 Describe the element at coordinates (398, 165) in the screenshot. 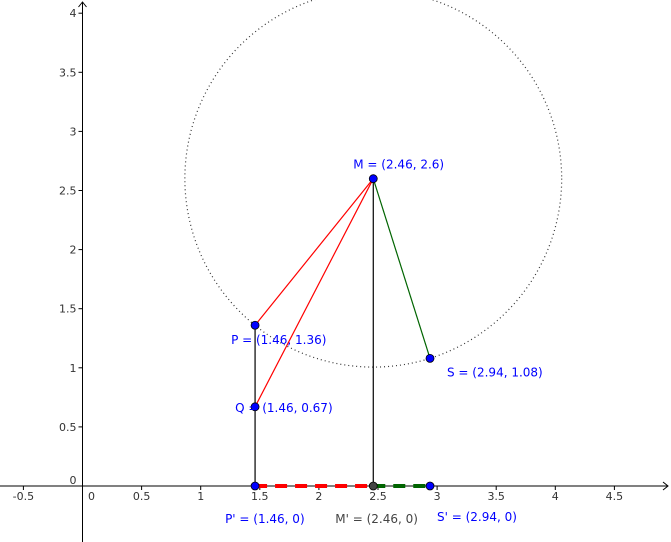

I see `point-label-M: M = (2.46, 2.6)` at that location.